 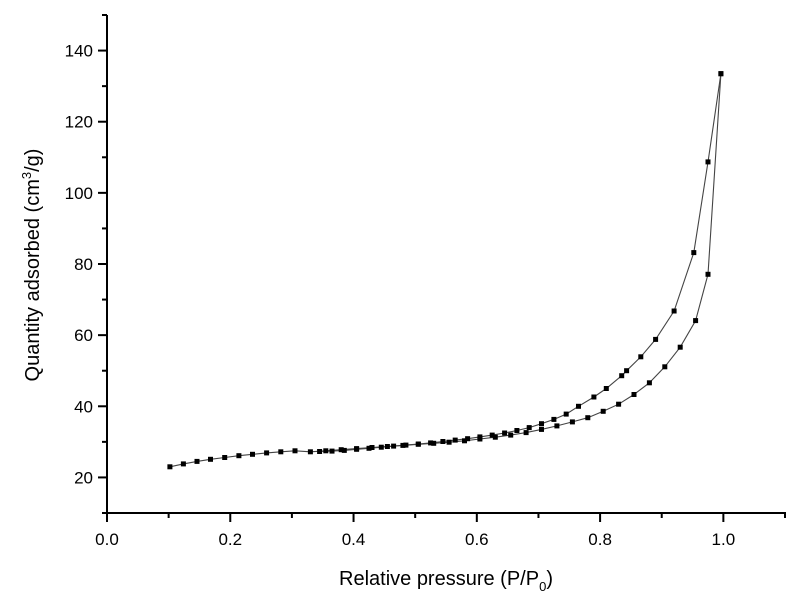 I want to click on x-tick-label: 0.4, so click(x=354, y=539).